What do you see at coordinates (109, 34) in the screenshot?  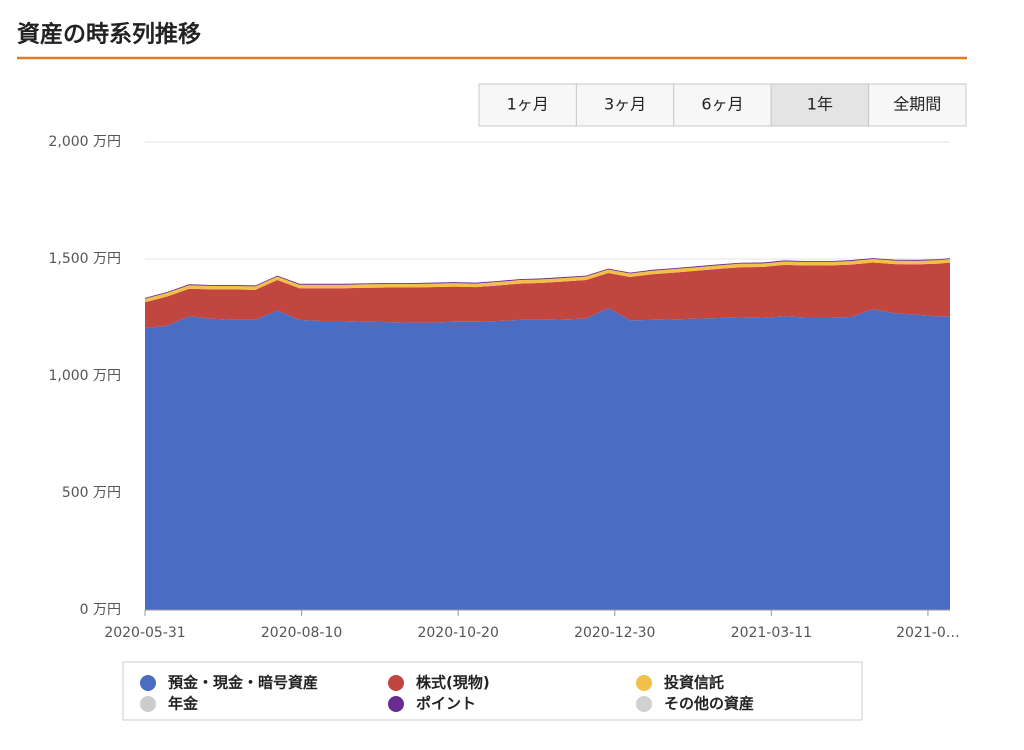 I see `page-title: 資産の時系列推移` at bounding box center [109, 34].